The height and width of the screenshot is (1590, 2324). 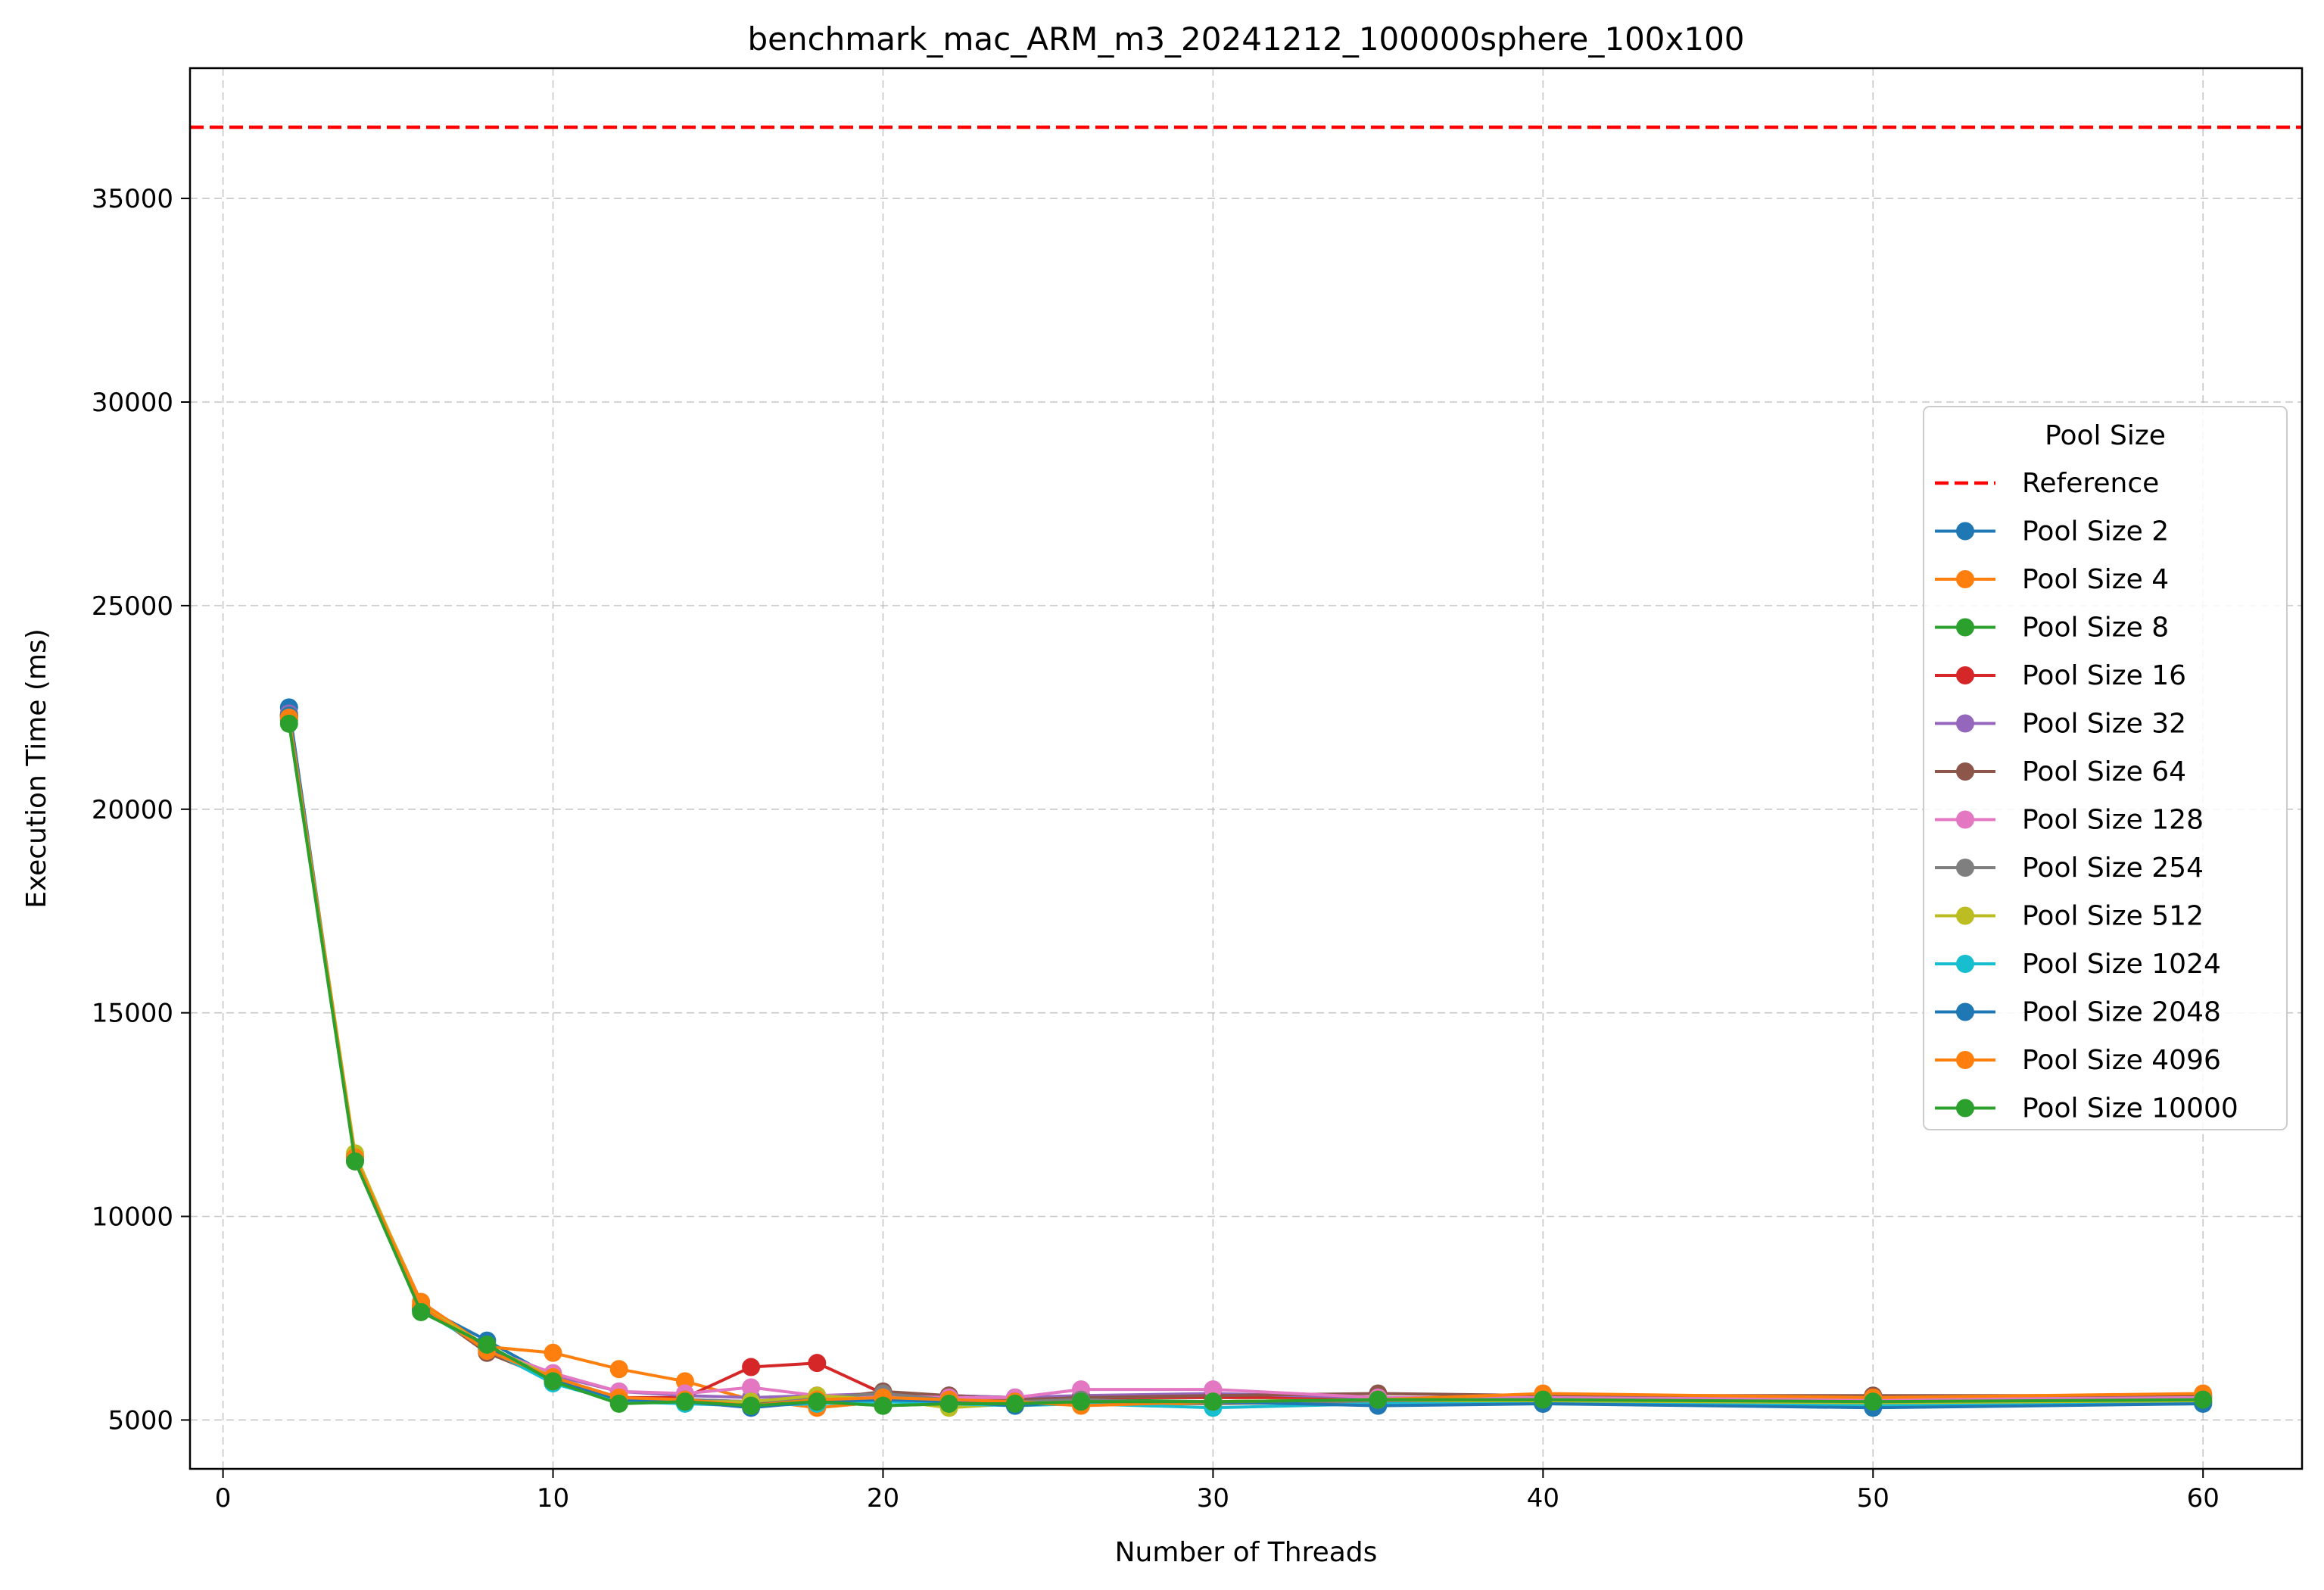 I want to click on legend-entry-label: Pool Size 512, so click(x=2113, y=916).